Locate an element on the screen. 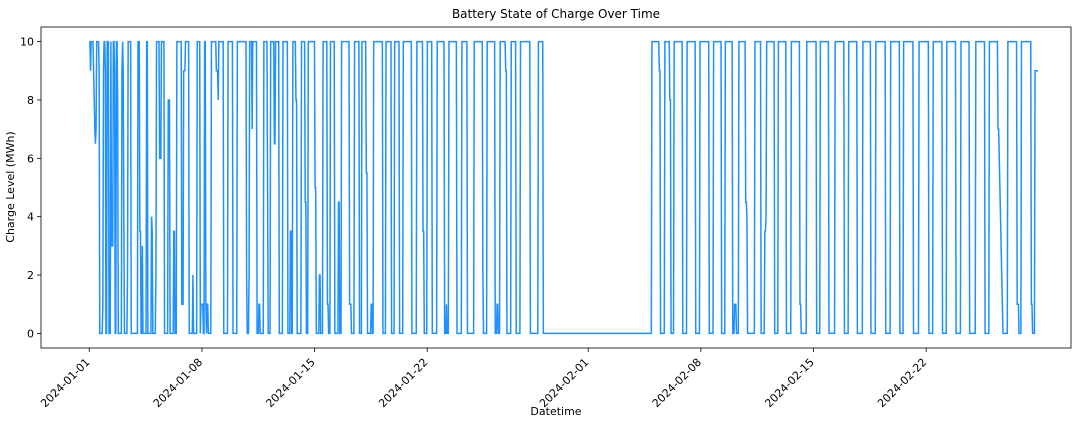 Image resolution: width=1072 pixels, height=424 pixels. x-tick-label: 2024-01-15 is located at coordinates (290, 383).